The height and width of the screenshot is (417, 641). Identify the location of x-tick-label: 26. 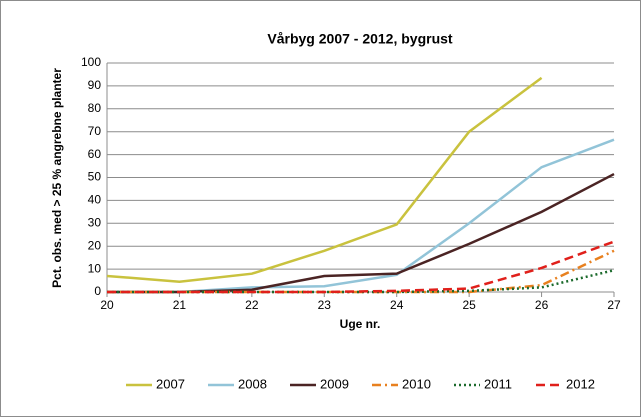
(542, 305).